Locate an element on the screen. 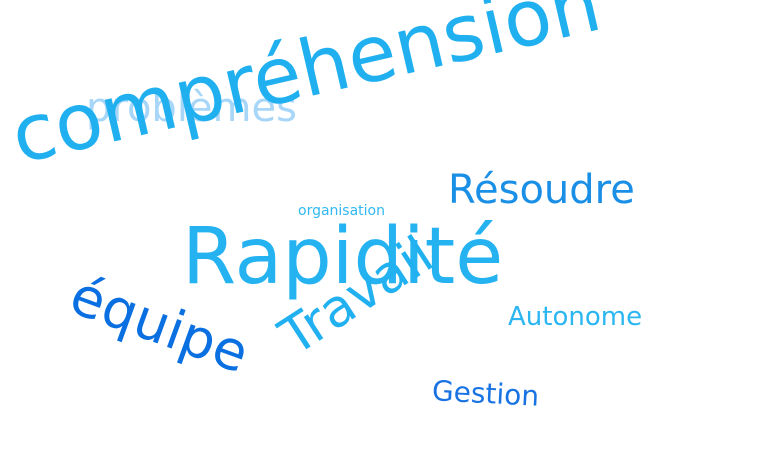  word-autonome: Autonome is located at coordinates (575, 317).